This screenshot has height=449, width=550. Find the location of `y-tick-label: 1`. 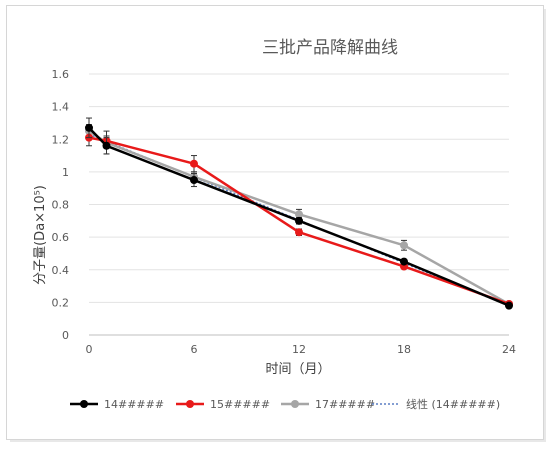

y-tick-label: 1 is located at coordinates (65, 172).